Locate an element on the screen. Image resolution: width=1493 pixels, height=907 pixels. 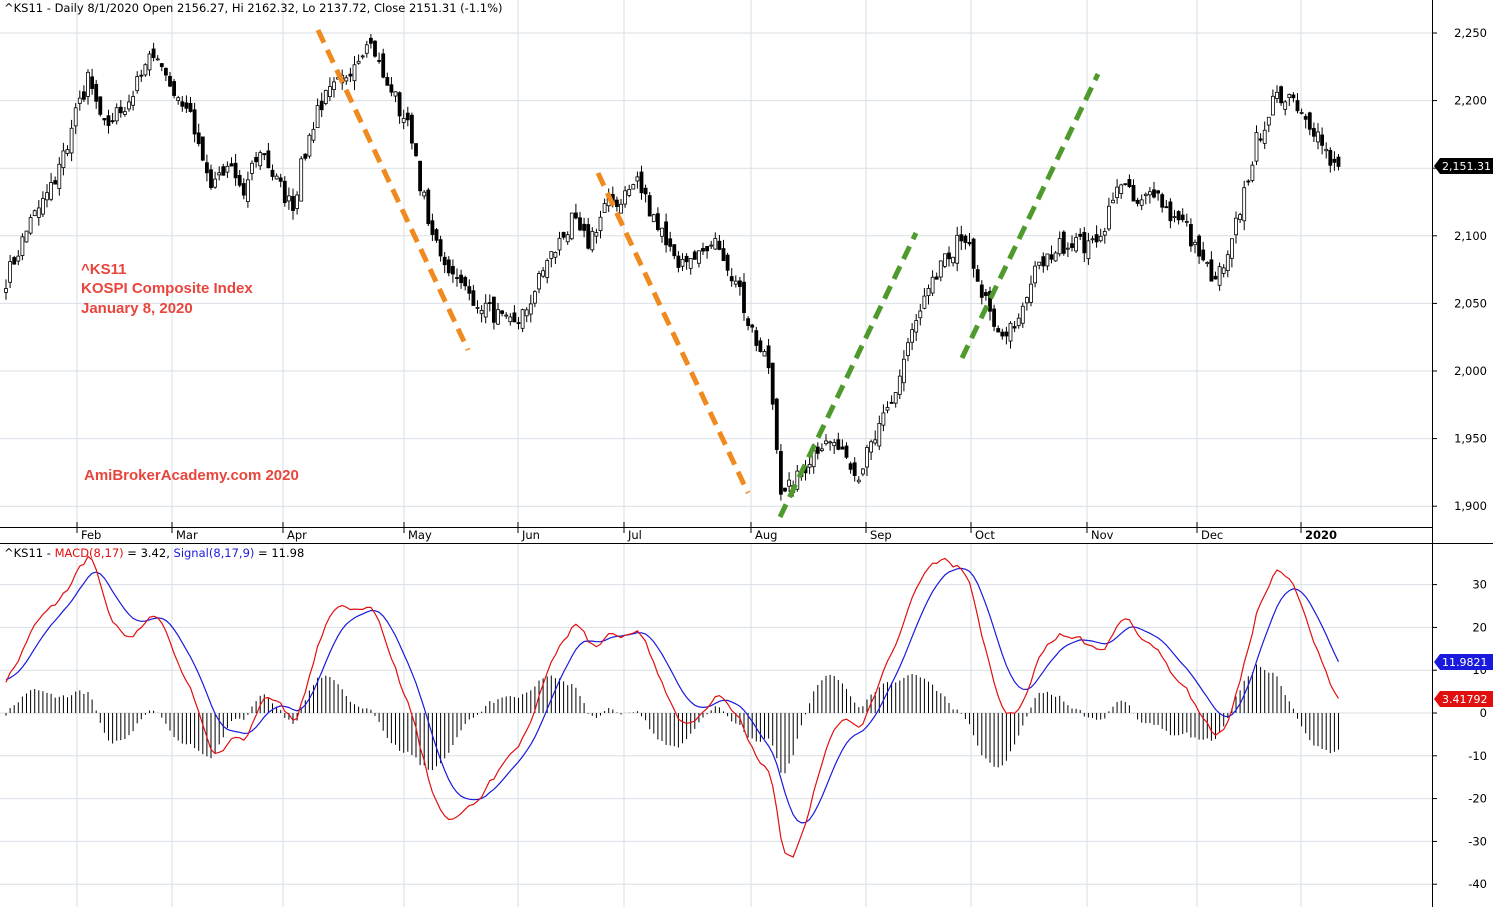
price-tick-label: 2,200 is located at coordinates (1470, 101).